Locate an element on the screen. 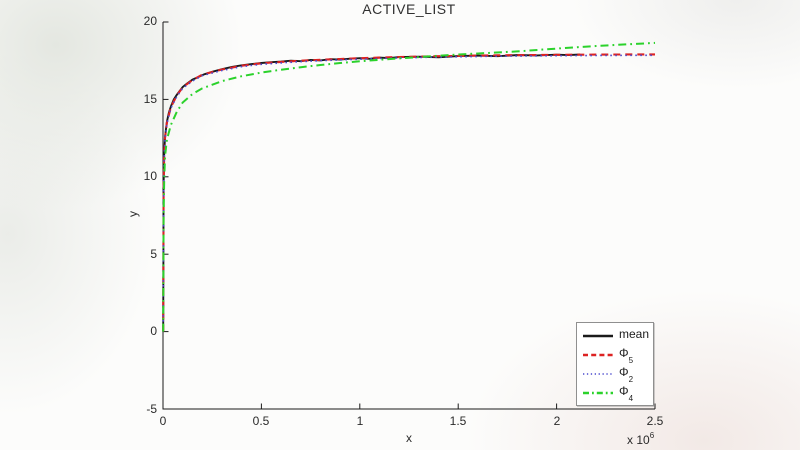 The image size is (800, 450). x-tick-label-2-5: 2.5 is located at coordinates (655, 421).